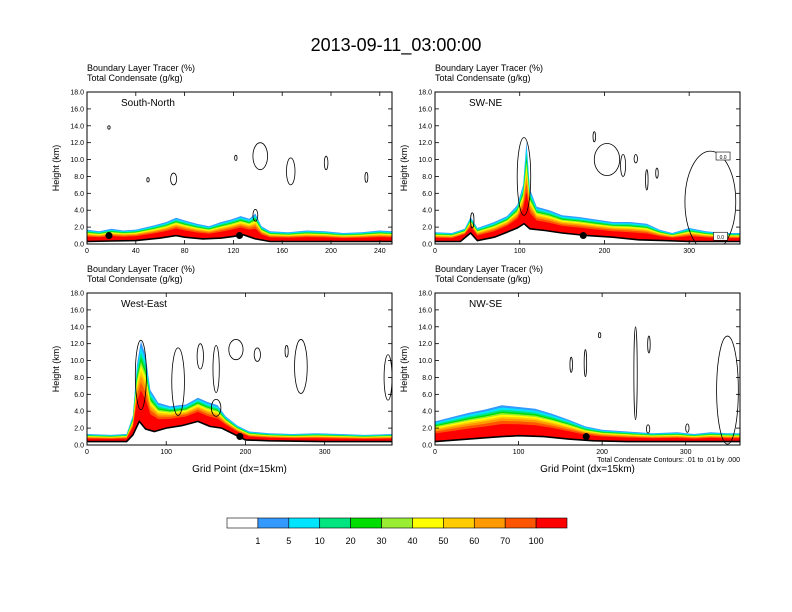  I want to click on colorbar-label: 40, so click(412, 541).